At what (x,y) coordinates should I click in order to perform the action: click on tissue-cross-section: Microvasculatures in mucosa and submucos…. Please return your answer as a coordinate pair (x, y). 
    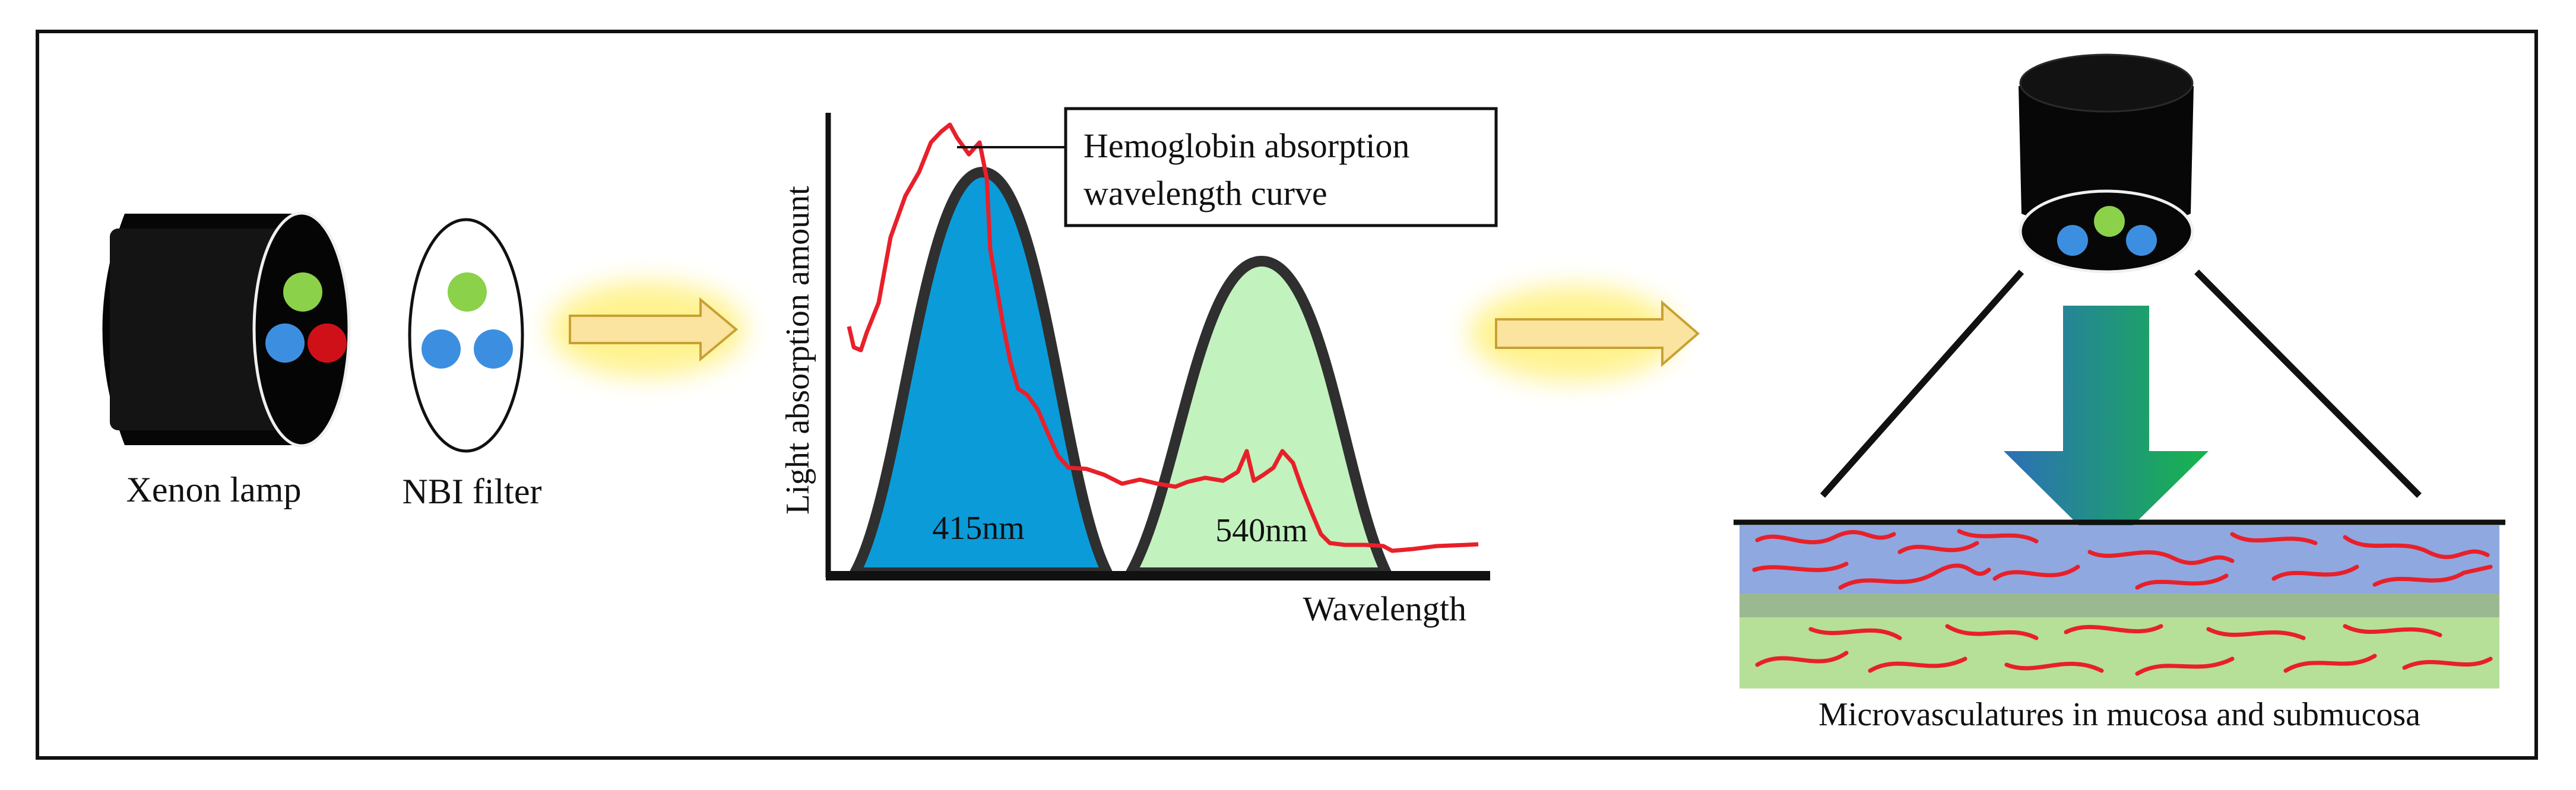
    Looking at the image, I should click on (2119, 626).